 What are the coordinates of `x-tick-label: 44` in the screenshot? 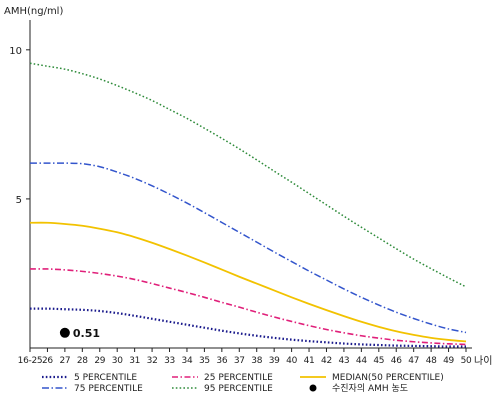 It's located at (361, 361).